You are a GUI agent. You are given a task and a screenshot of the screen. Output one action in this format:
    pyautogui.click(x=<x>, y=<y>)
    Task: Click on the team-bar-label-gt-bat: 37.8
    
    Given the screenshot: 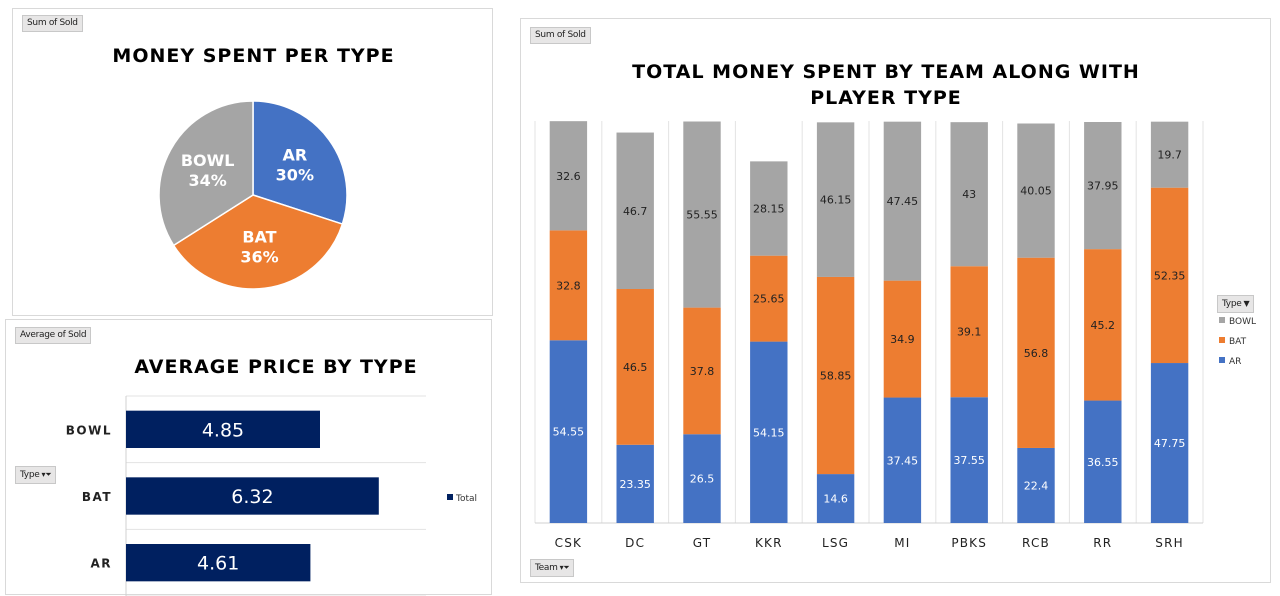 What is the action you would take?
    pyautogui.click(x=702, y=371)
    